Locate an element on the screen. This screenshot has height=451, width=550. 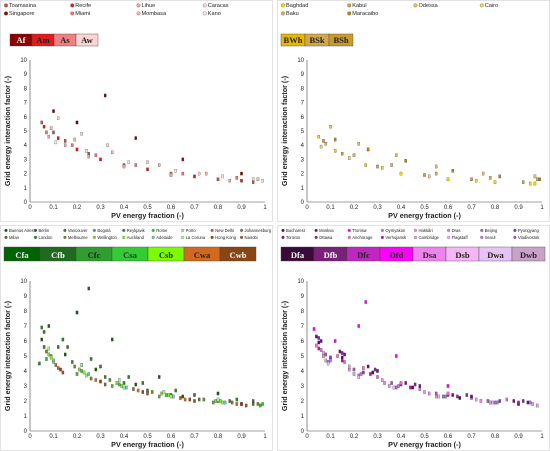
x-tick-label: 0.3 is located at coordinates (377, 208).